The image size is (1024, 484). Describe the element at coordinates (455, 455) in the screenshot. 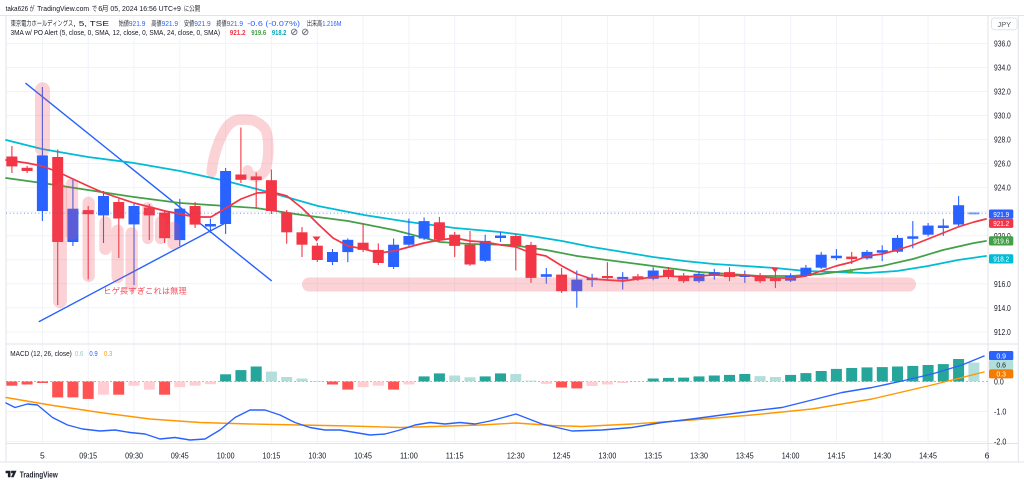

I see `svg-text: 11:15` at that location.